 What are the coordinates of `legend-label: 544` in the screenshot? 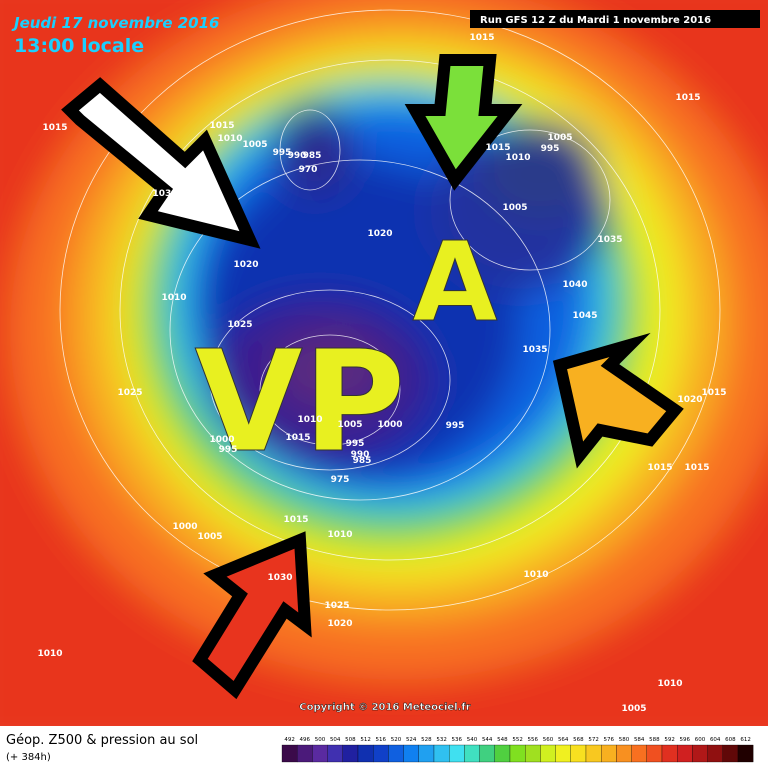 It's located at (487, 740).